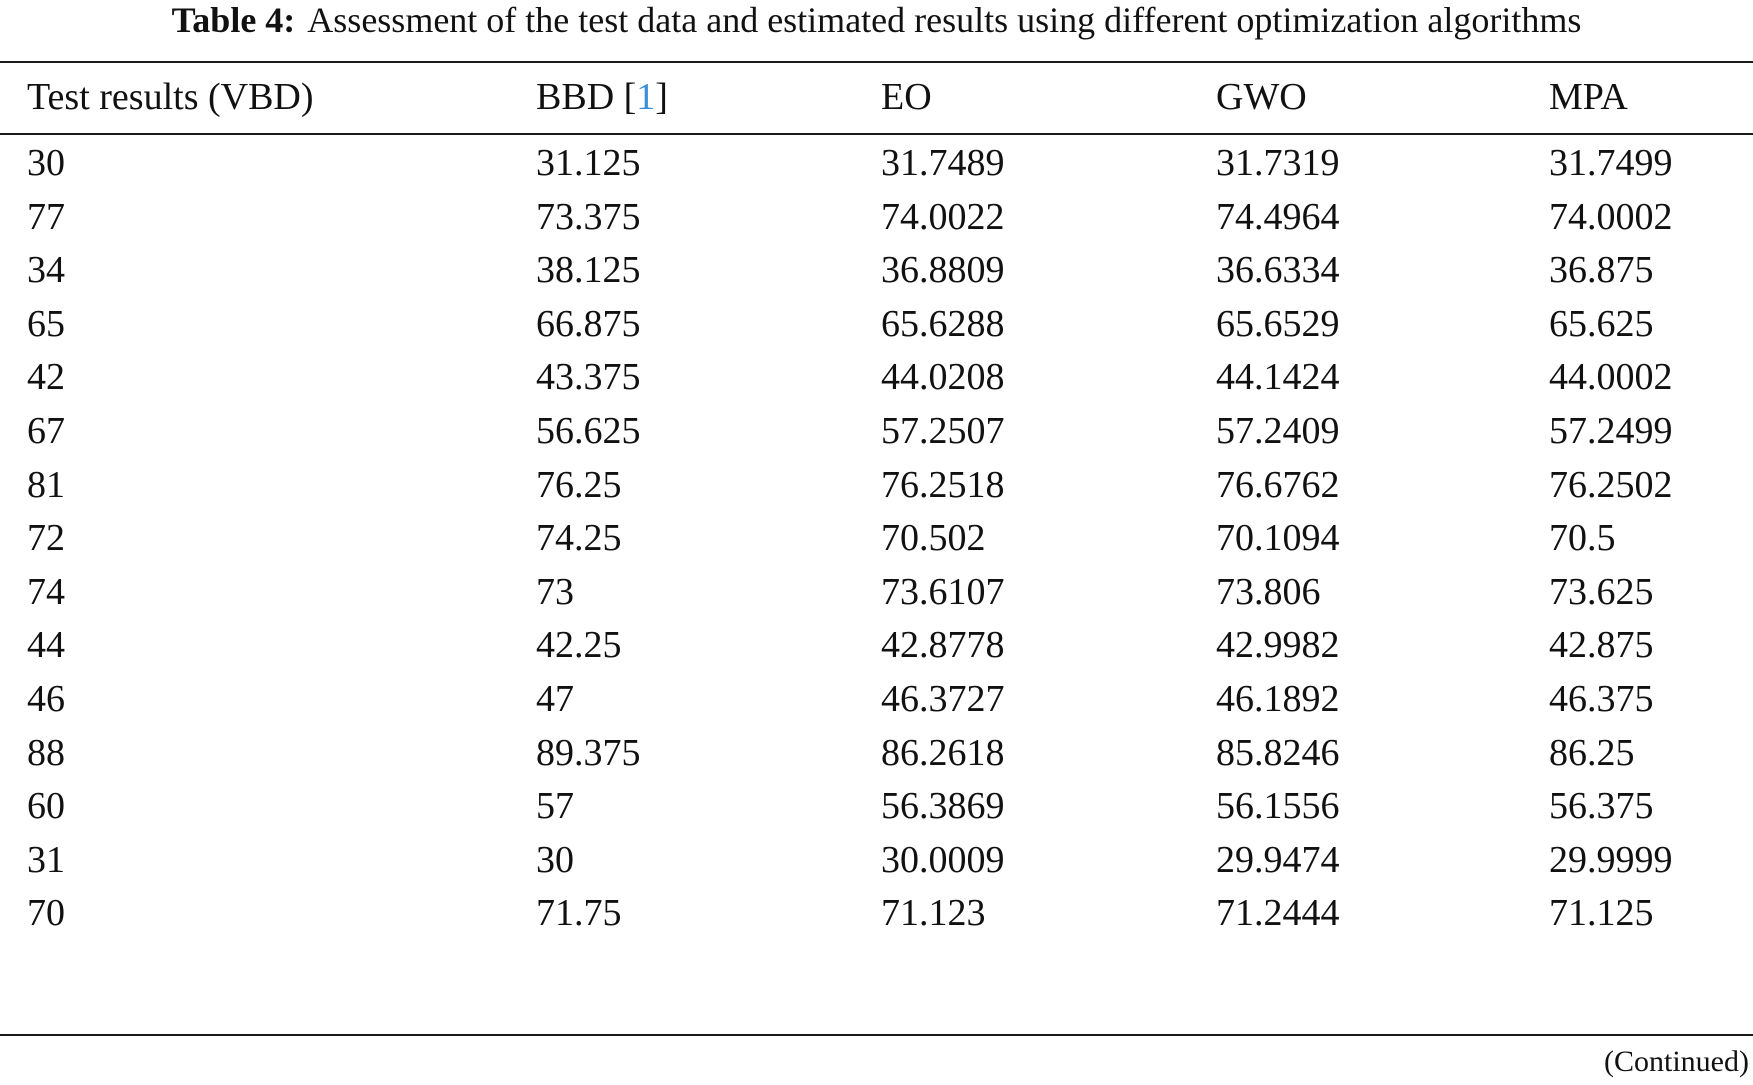 This screenshot has width=1753, height=1085. What do you see at coordinates (1278, 431) in the screenshot?
I see `table-cell: 57.2409` at bounding box center [1278, 431].